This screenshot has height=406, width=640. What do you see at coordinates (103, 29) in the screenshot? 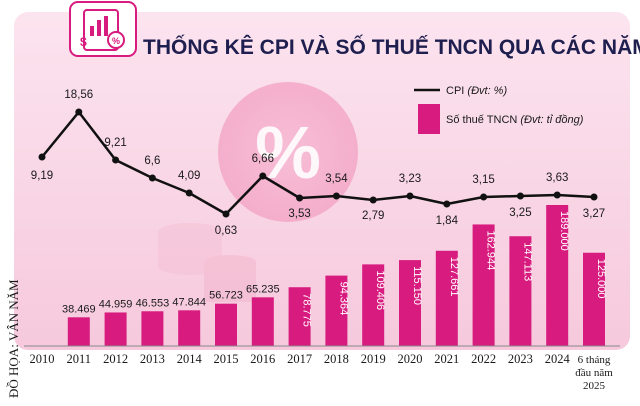
I see `report-icon: $ %` at bounding box center [103, 29].